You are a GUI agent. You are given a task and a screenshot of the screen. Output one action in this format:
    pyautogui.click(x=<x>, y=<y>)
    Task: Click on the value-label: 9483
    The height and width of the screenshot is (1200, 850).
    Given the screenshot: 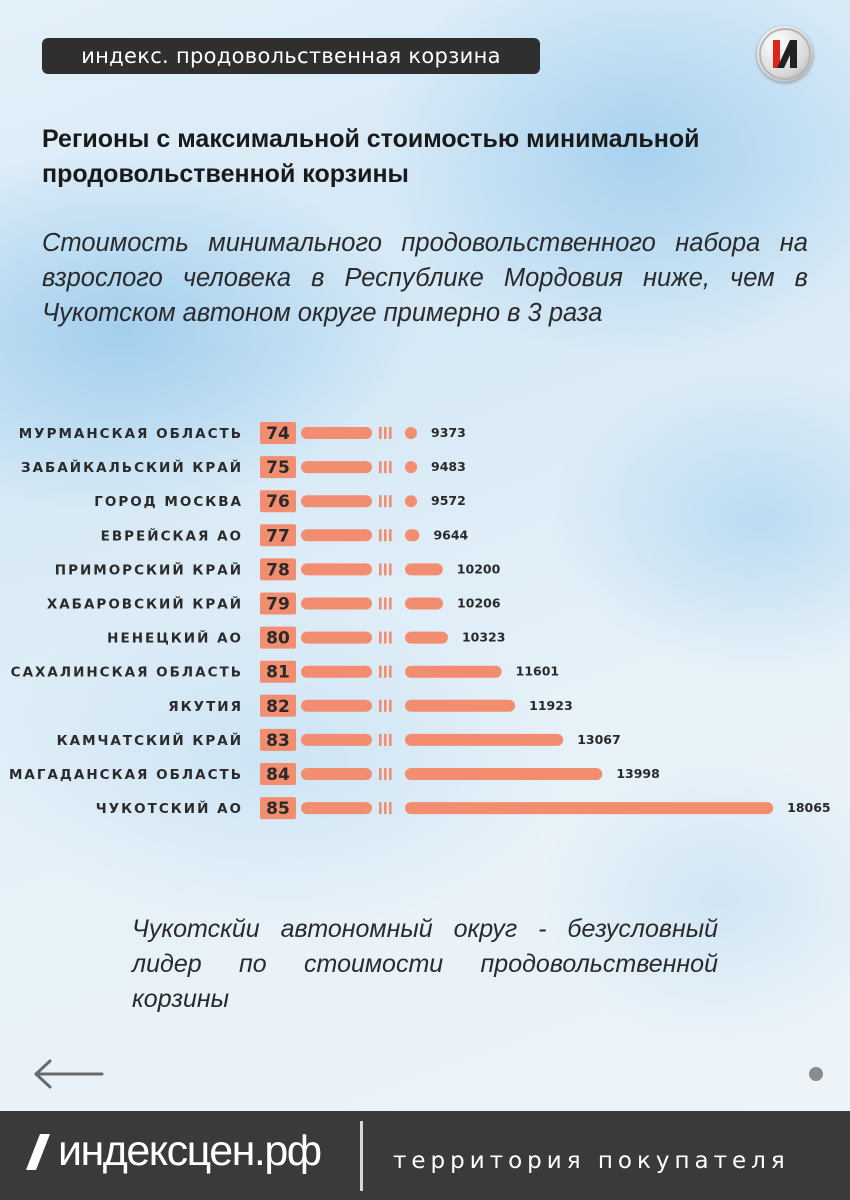 What is the action you would take?
    pyautogui.click(x=448, y=466)
    